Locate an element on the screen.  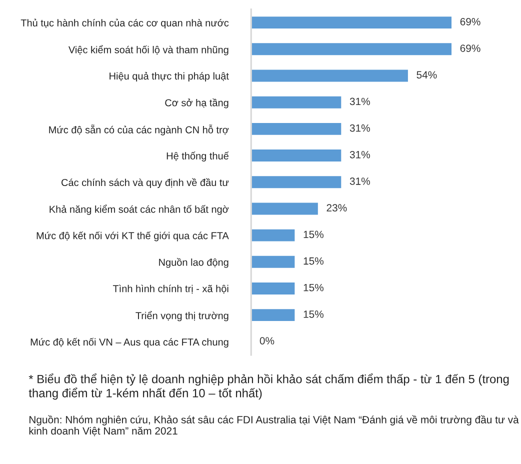
y-tick-label: Tình hình chính trị - xã hội is located at coordinates (170, 289).